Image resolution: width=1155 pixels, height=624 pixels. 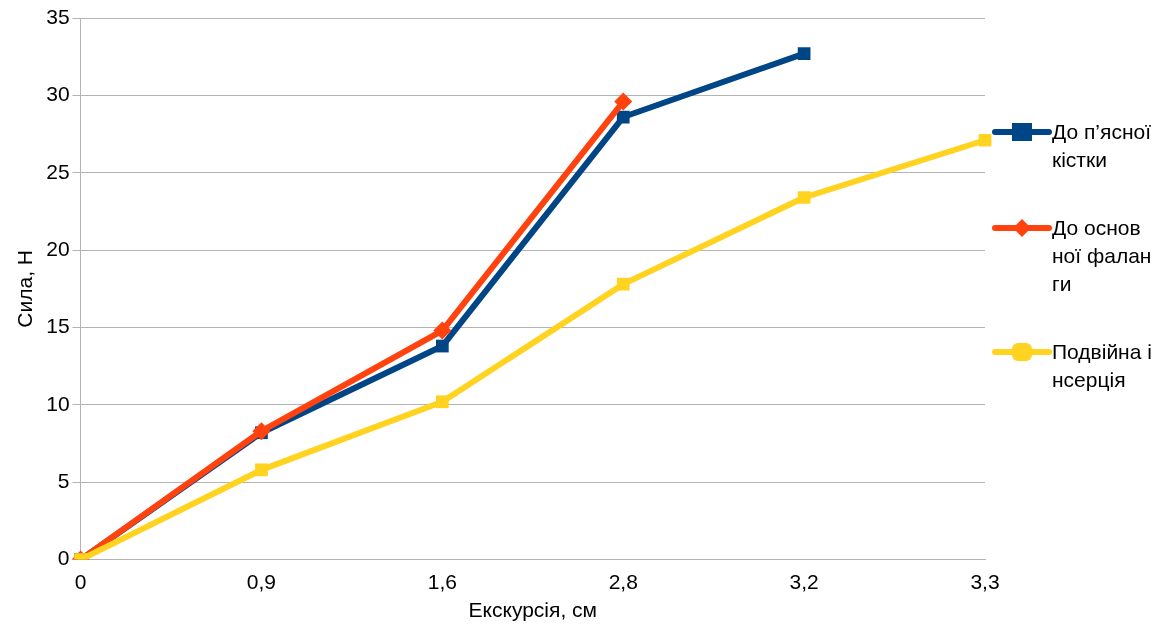 What do you see at coordinates (58, 326) in the screenshot?
I see `y-tick-label: 15` at bounding box center [58, 326].